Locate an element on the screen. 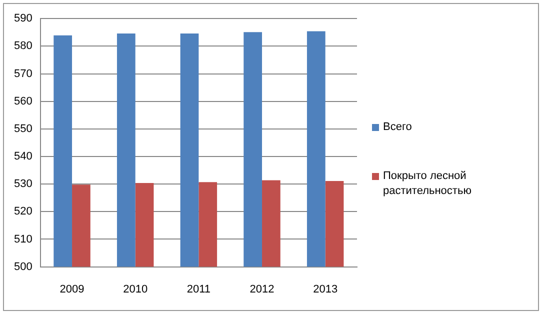 This screenshot has width=542, height=320. x-tick-label: 2013 is located at coordinates (325, 289).